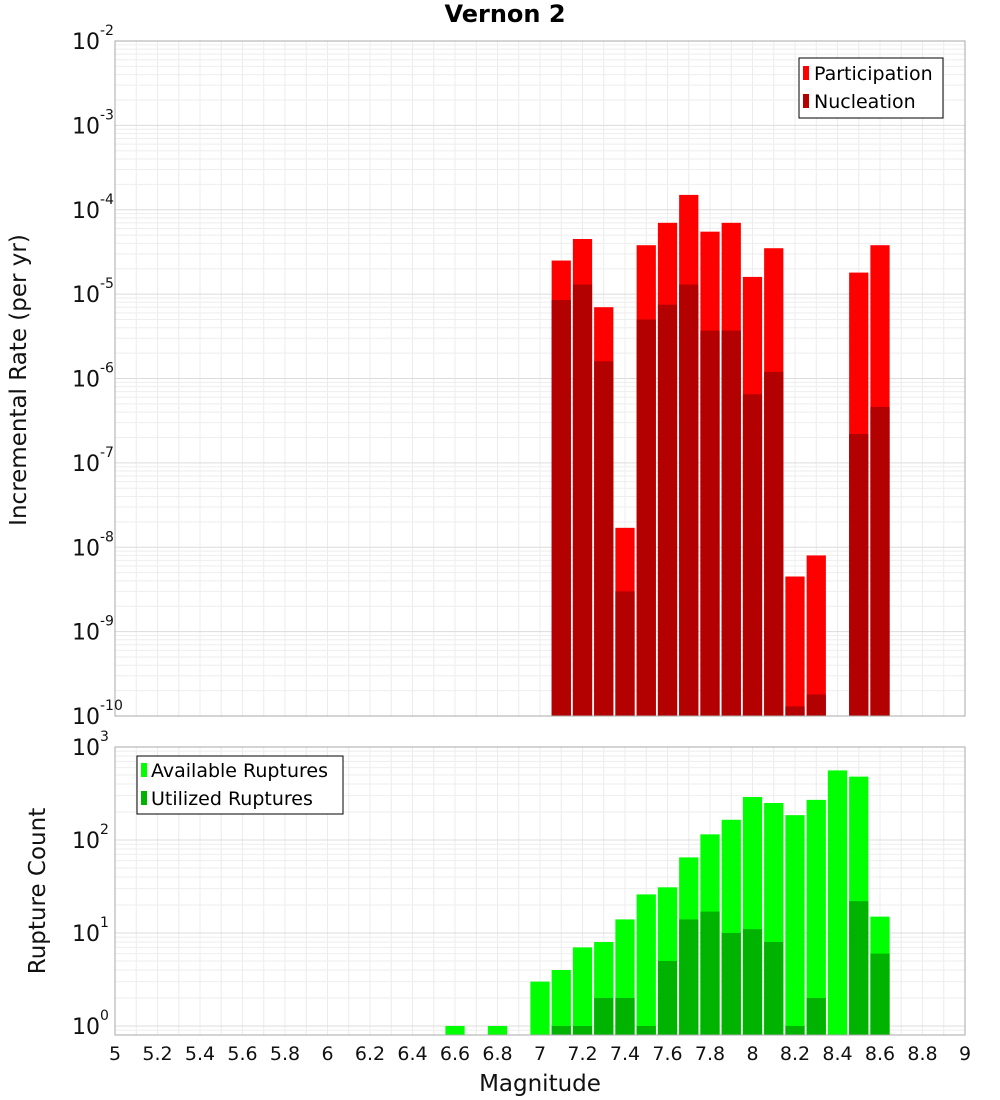 The height and width of the screenshot is (1100, 1000). I want to click on x-axis-label: Magnitude, so click(540, 1084).